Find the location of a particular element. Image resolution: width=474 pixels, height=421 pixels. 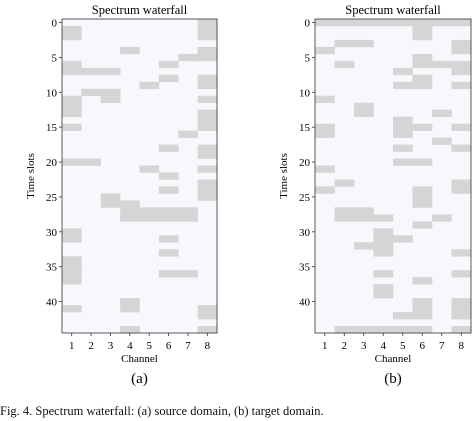

chart-title: Spectrum waterfall is located at coordinates (140, 10).